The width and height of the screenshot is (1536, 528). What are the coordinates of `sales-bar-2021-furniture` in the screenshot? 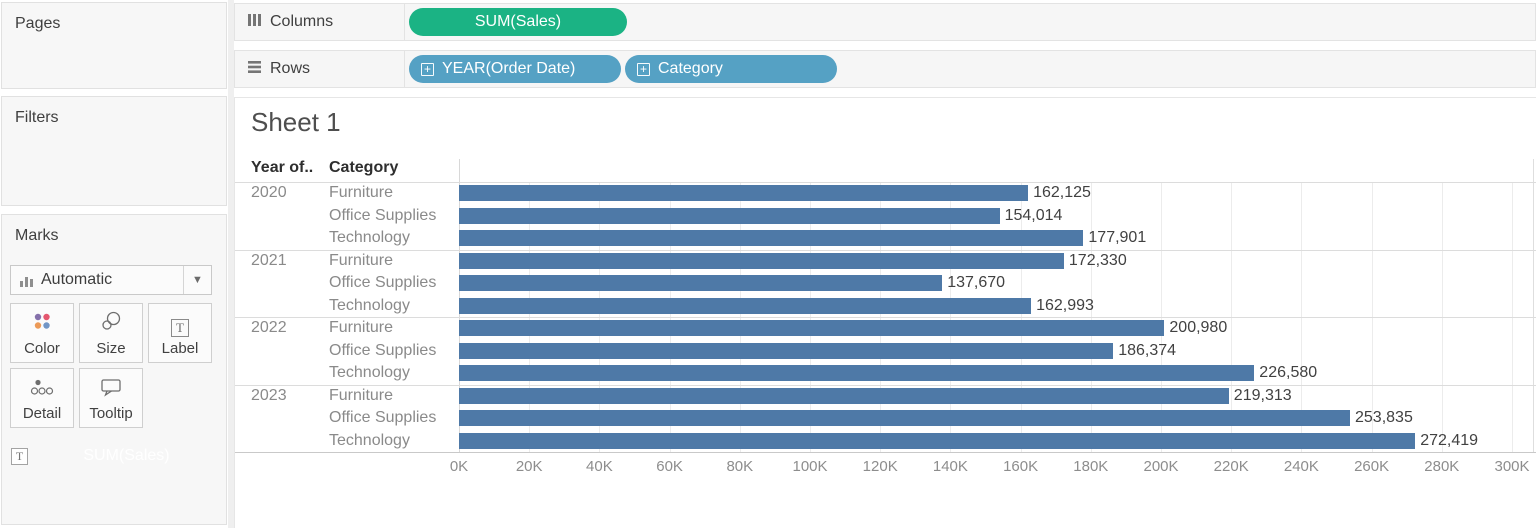 It's located at (761, 260).